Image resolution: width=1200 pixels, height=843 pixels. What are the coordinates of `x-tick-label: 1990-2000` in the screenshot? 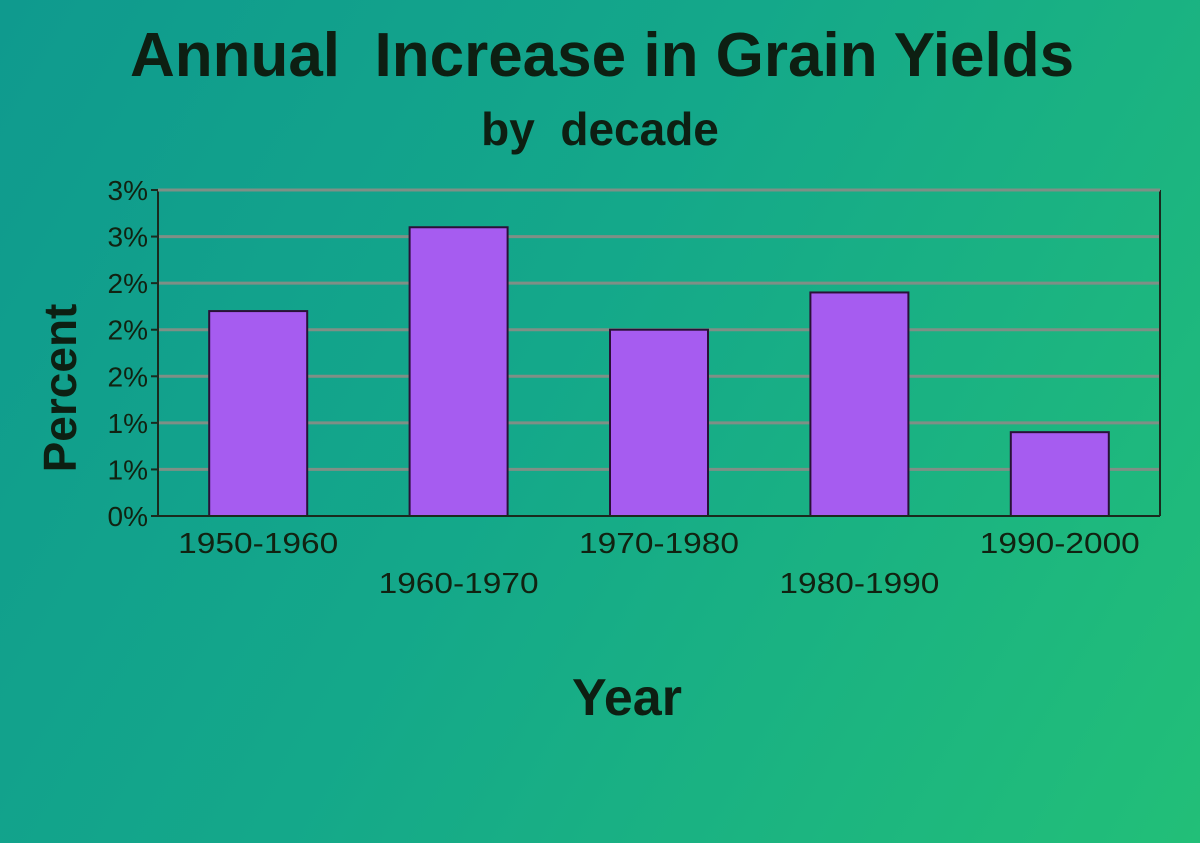 It's located at (1060, 544).